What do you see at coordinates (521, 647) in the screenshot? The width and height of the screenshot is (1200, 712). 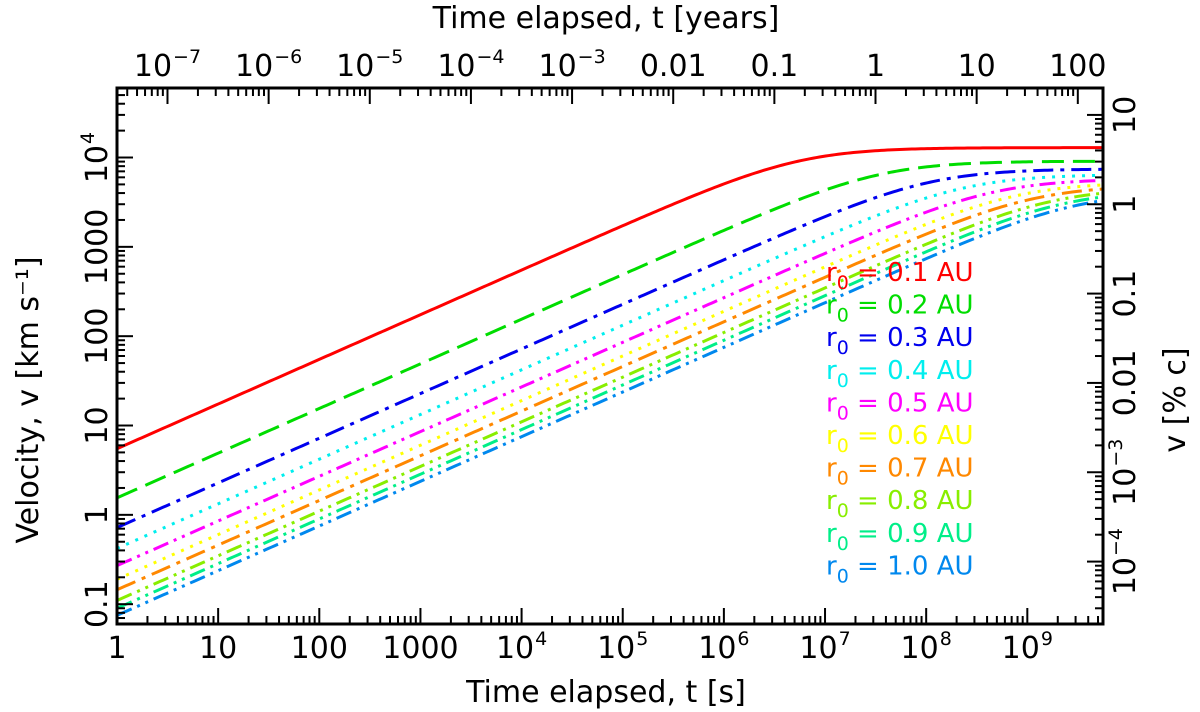 I see `x-tick-label: 10⁴` at bounding box center [521, 647].